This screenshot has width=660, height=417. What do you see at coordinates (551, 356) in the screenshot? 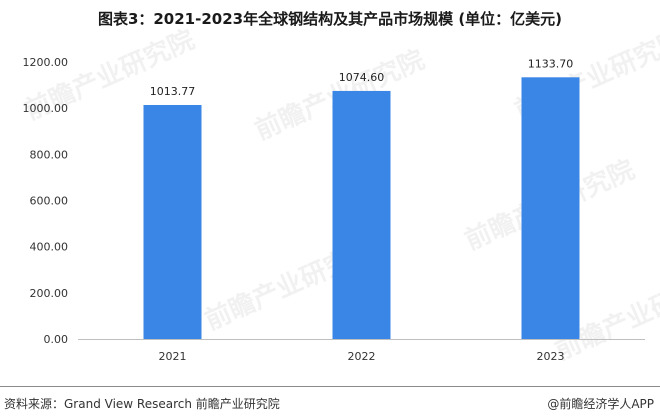
I see `x-tick-label: 2023` at bounding box center [551, 356].